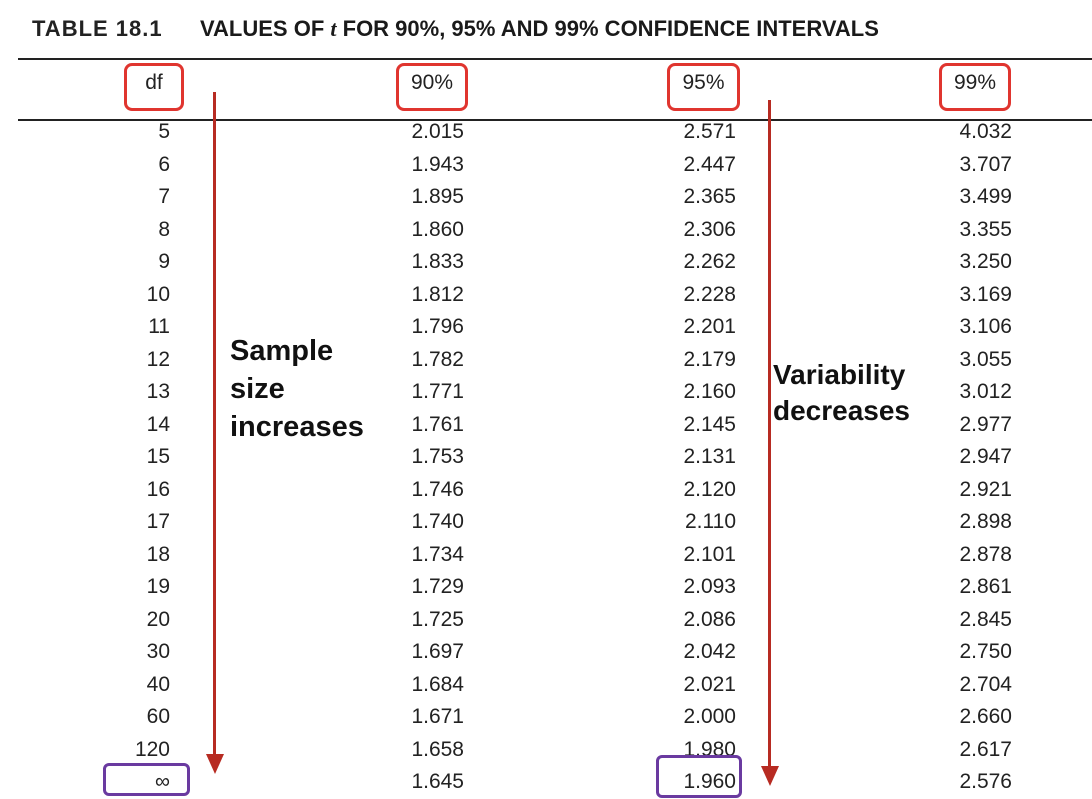 This screenshot has height=799, width=1092. What do you see at coordinates (152, 749) in the screenshot?
I see `df-cell: 120` at bounding box center [152, 749].